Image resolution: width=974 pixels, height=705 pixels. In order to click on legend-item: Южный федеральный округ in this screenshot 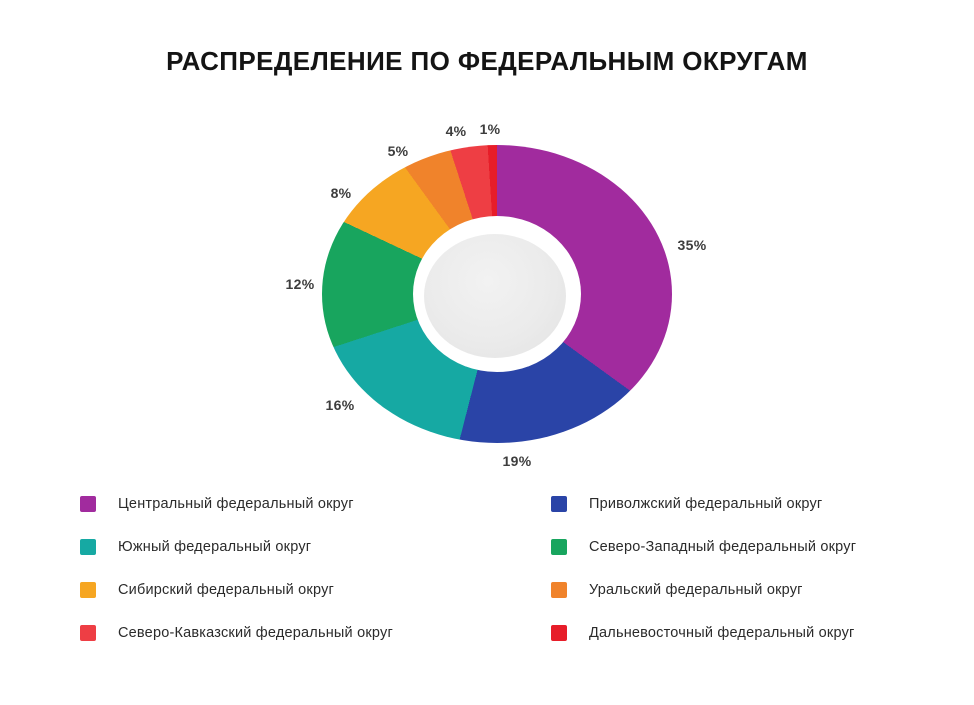, I will do `click(236, 547)`.